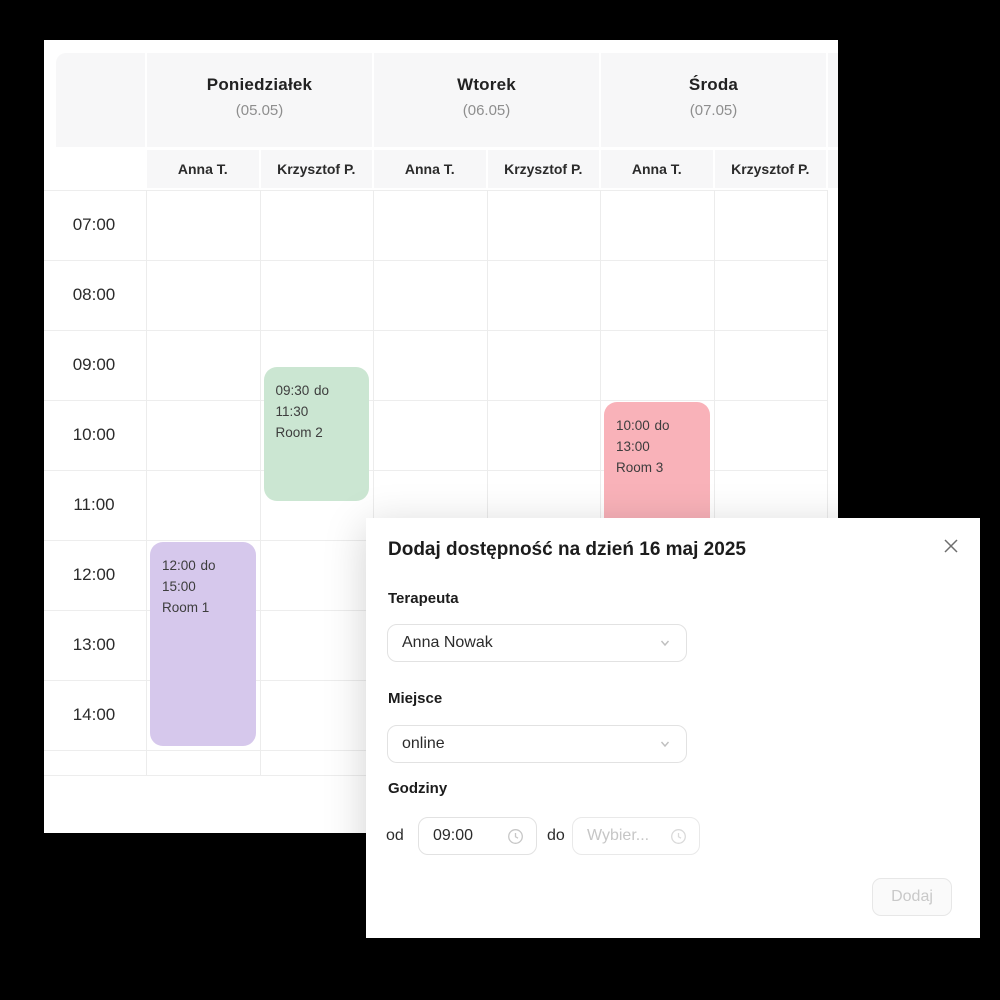  I want to click on day-date: (06.05), so click(486, 110).